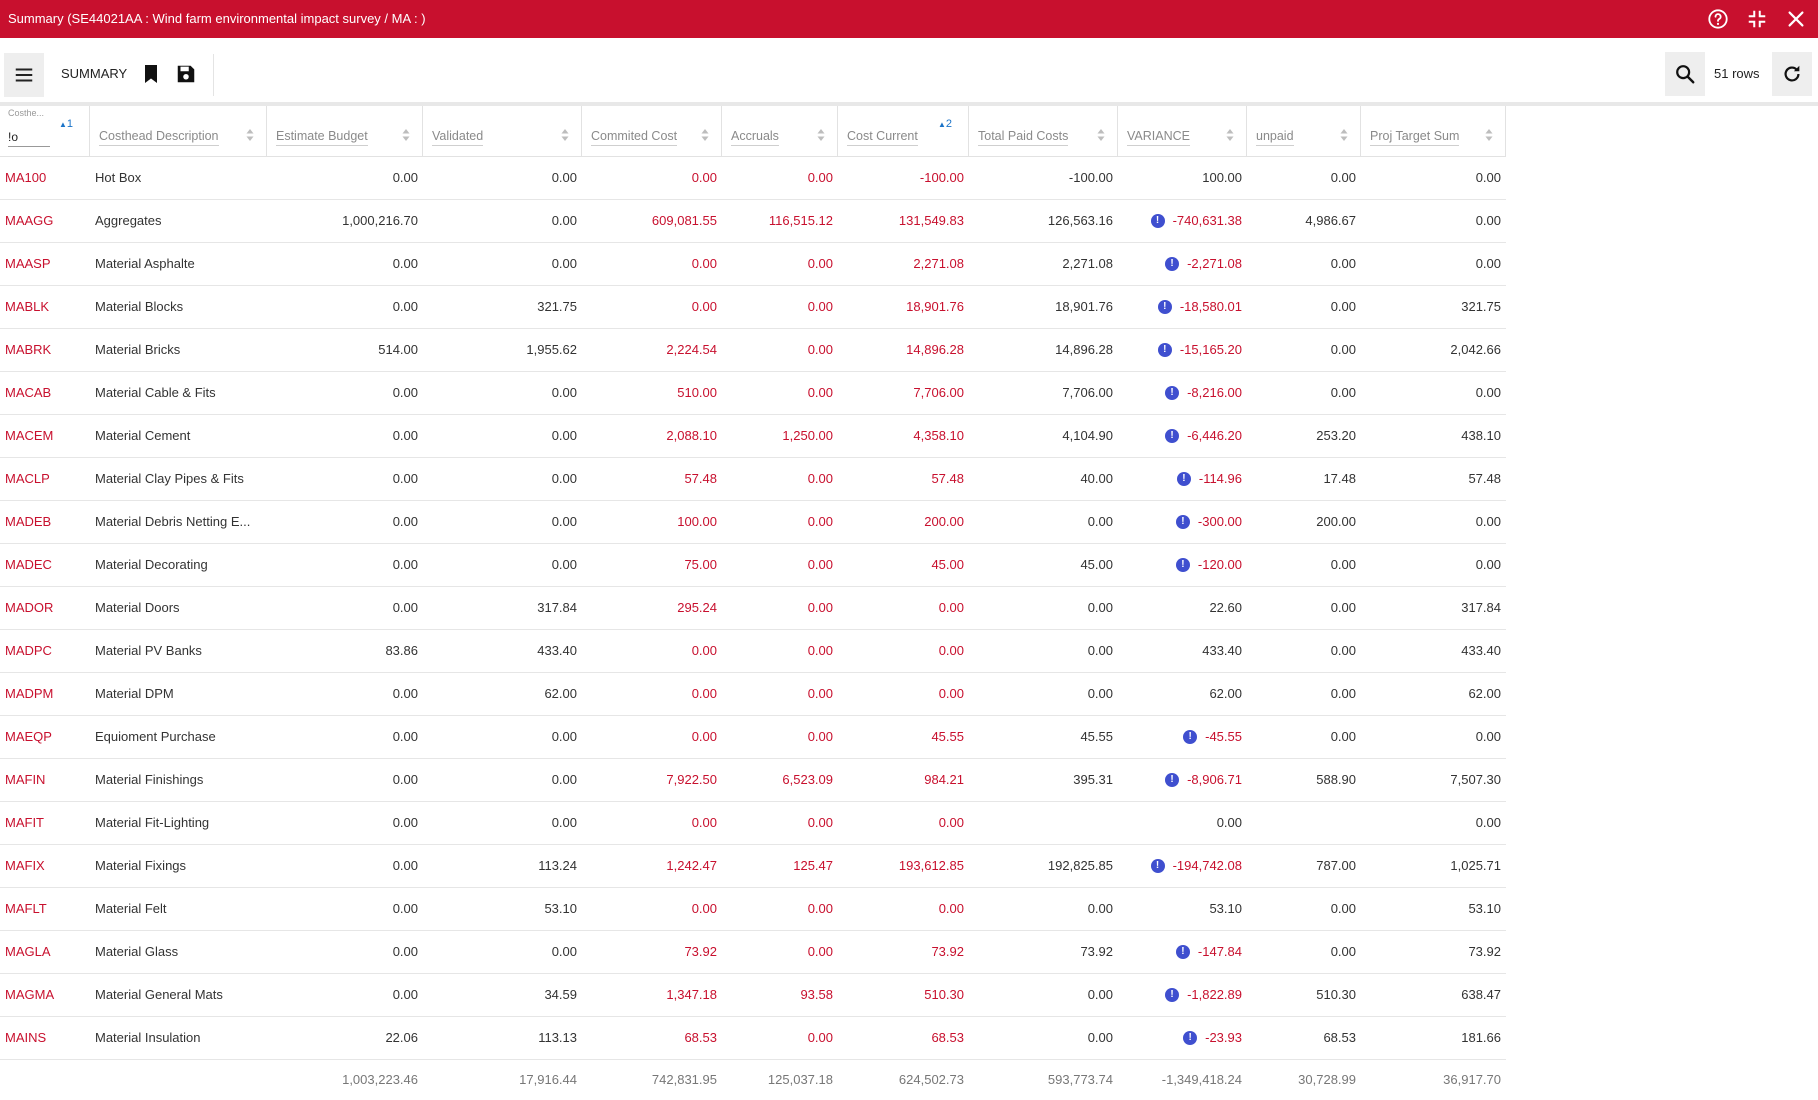 The image size is (1818, 1100). I want to click on cell-code: MAINS, so click(45, 1037).